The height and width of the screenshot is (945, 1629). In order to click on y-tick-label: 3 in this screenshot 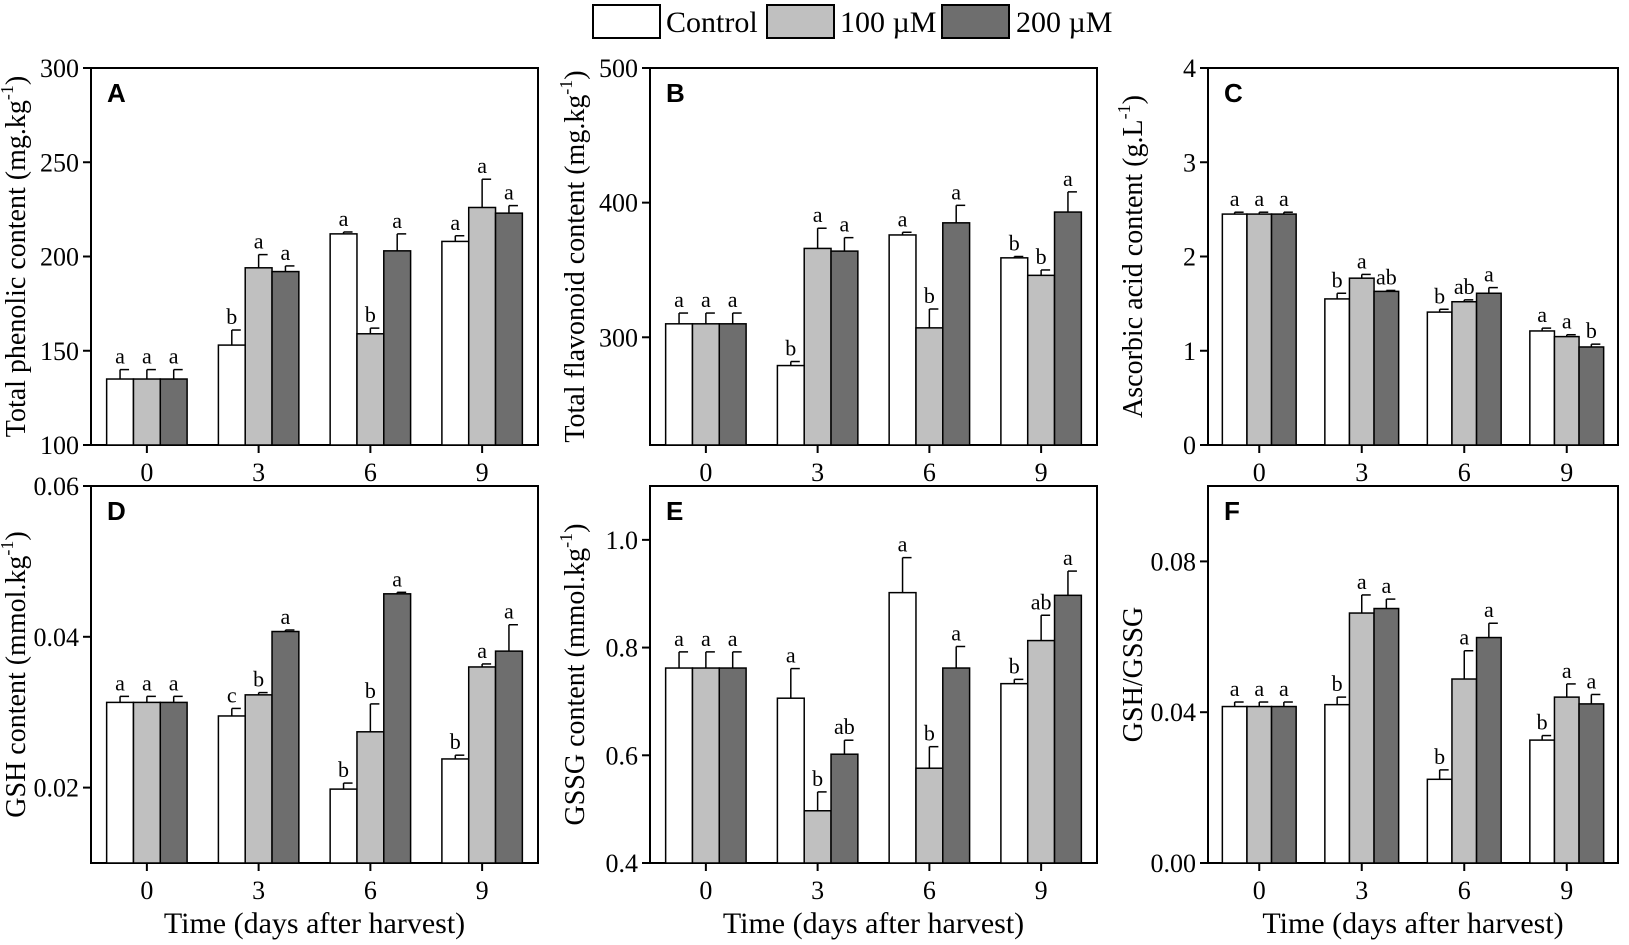, I will do `click(1189, 162)`.